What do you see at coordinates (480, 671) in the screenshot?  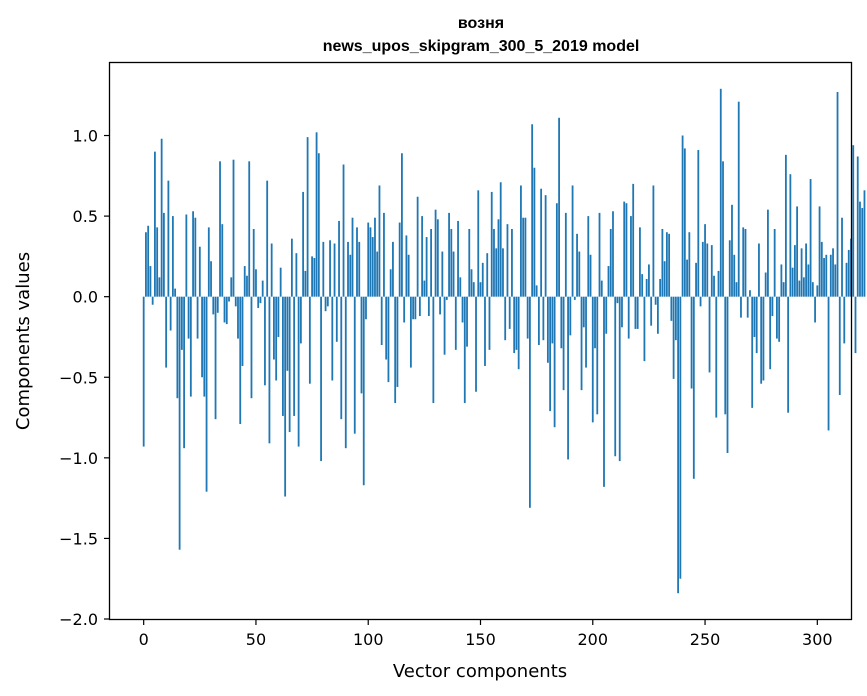 I see `x-axis-label: Vector components` at bounding box center [480, 671].